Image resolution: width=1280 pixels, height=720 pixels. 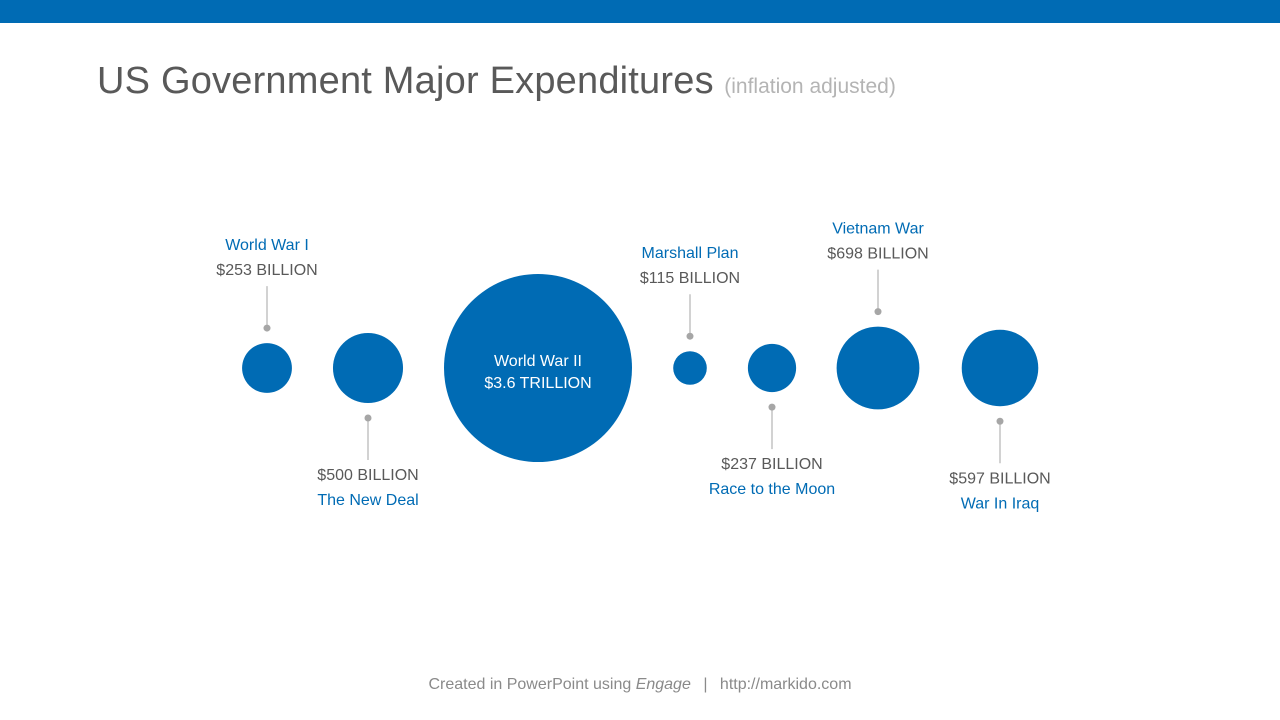 What do you see at coordinates (690, 368) in the screenshot?
I see `bubble-marshall-plan` at bounding box center [690, 368].